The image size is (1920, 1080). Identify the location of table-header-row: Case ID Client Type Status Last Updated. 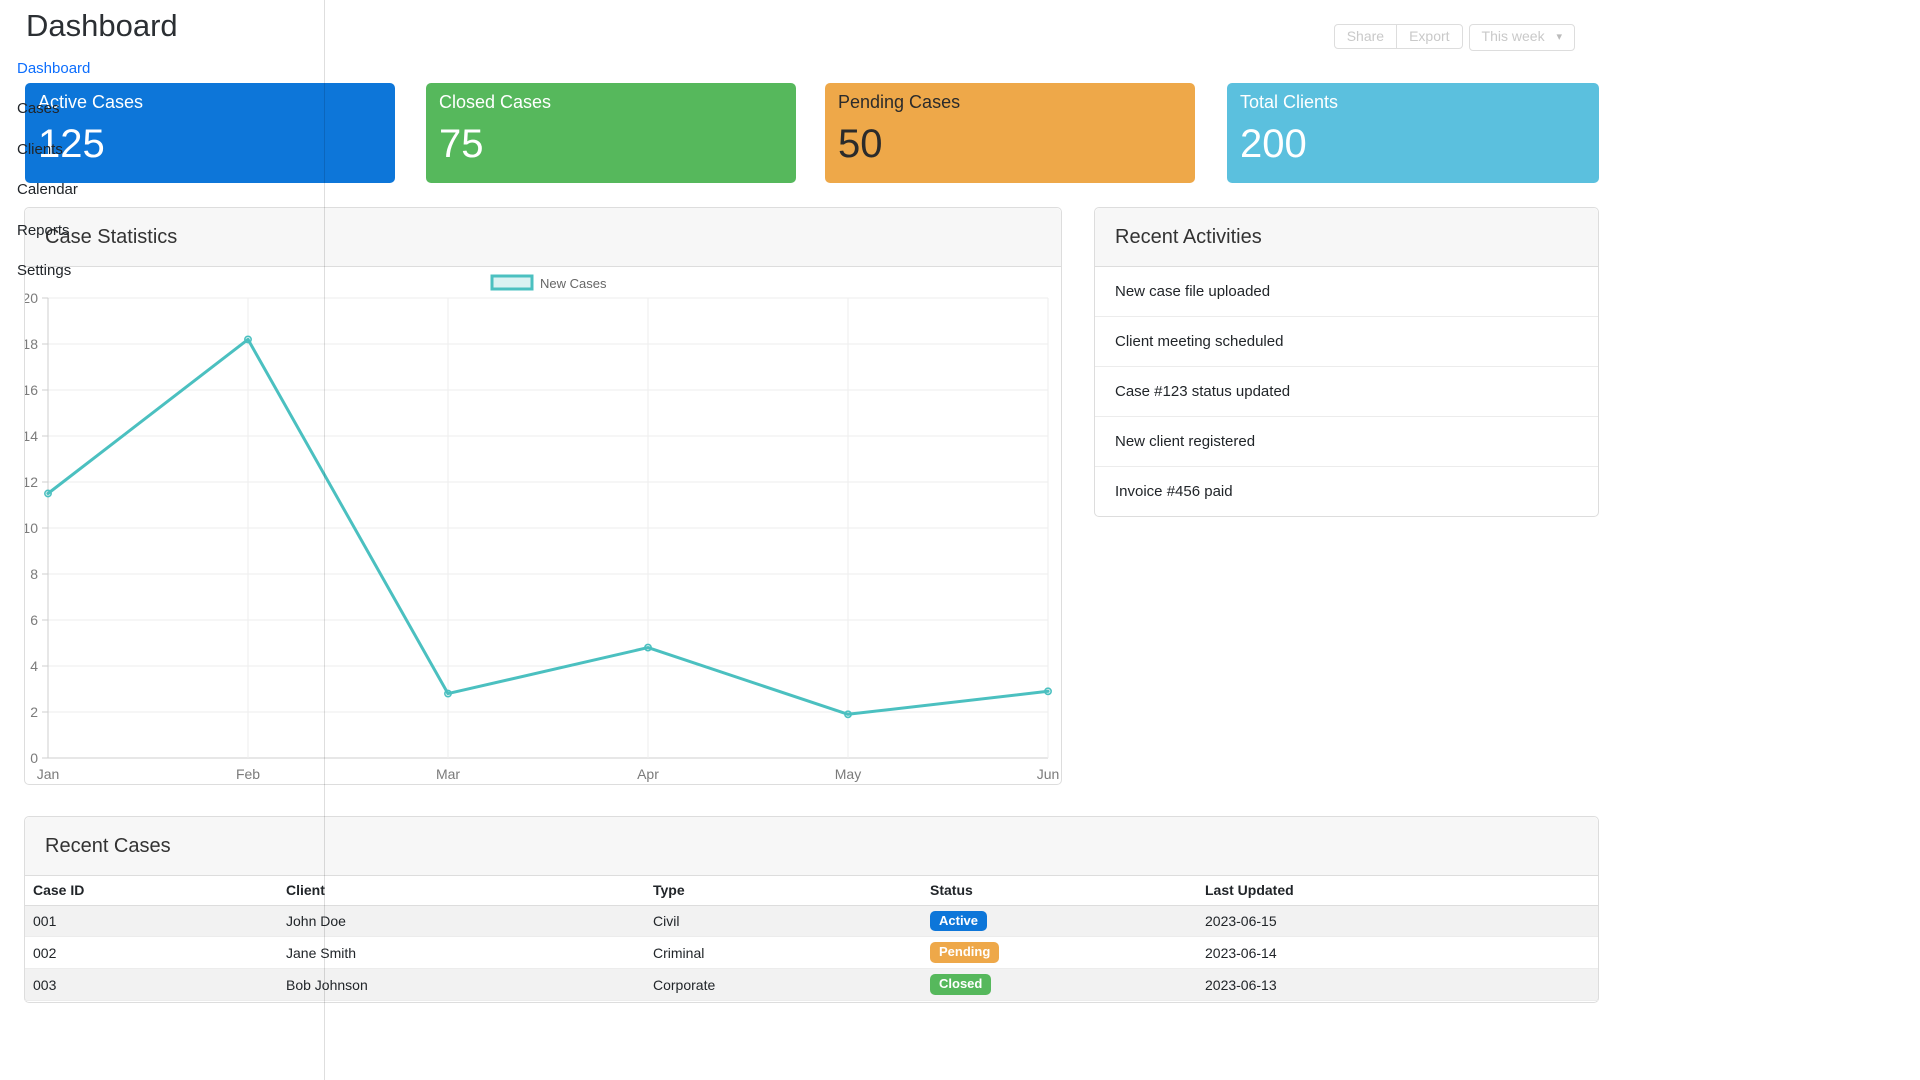
(811, 891).